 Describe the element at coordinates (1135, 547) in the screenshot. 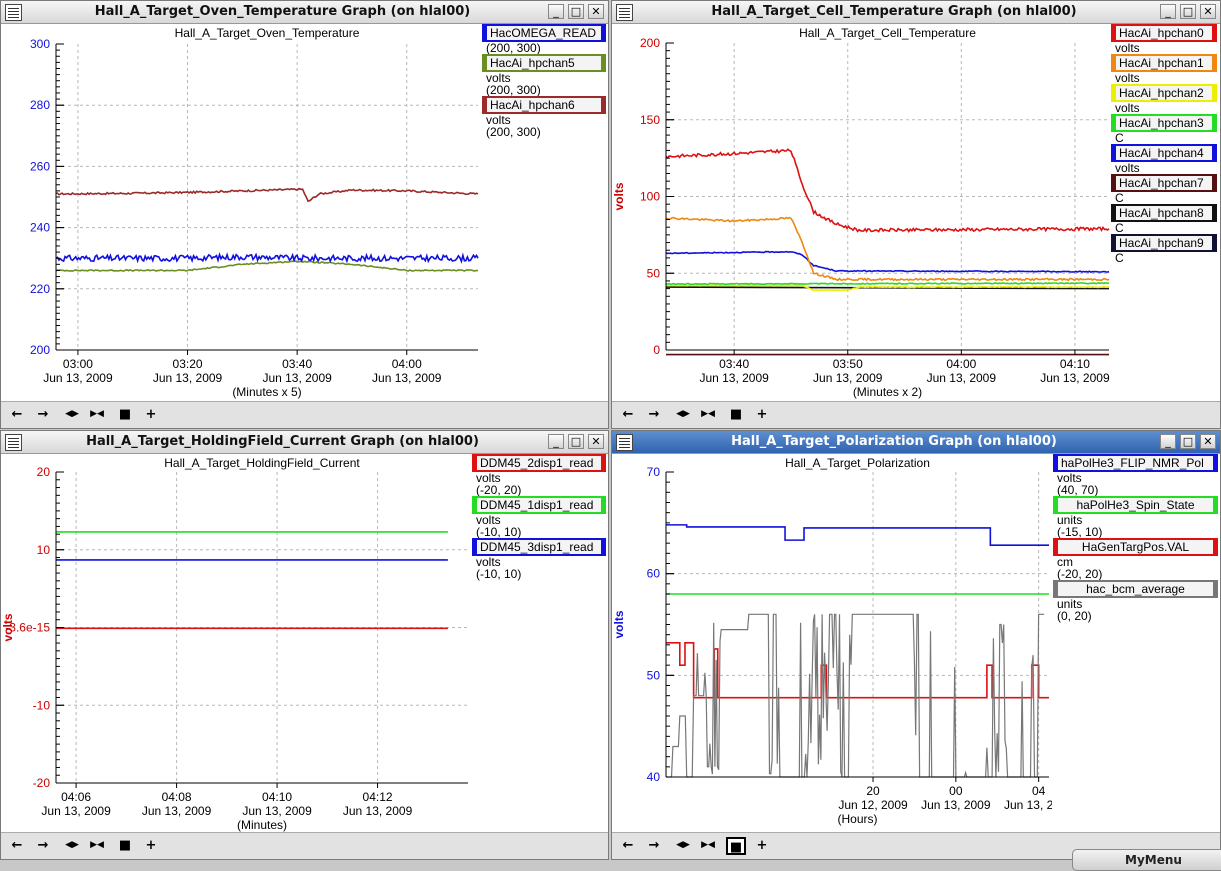

I see `legend-item-name: HaGenTargPos.VAL` at that location.